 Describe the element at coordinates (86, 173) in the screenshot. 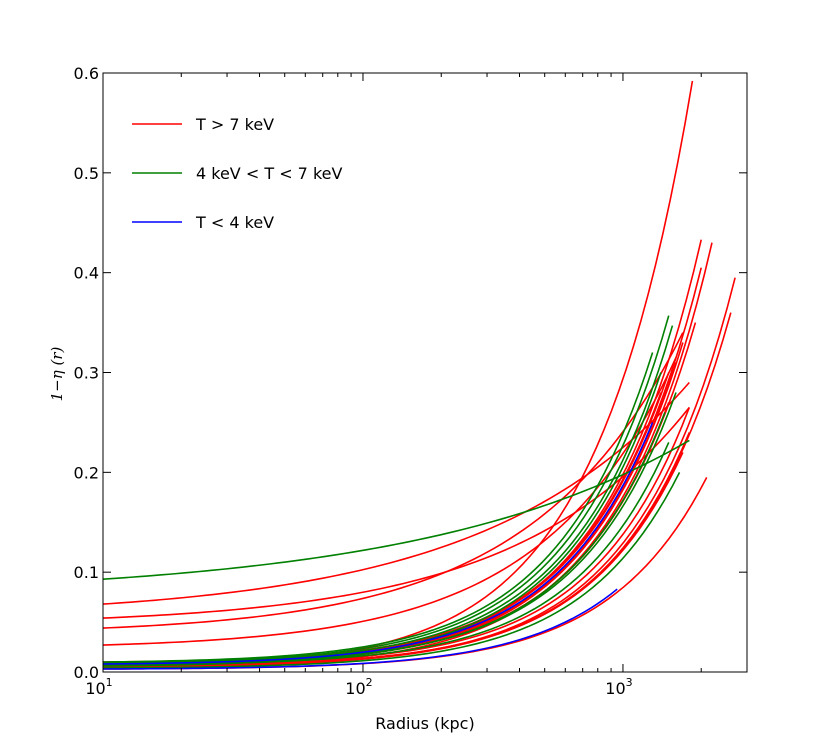

I see `y-tick-label-5: 0.5` at that location.